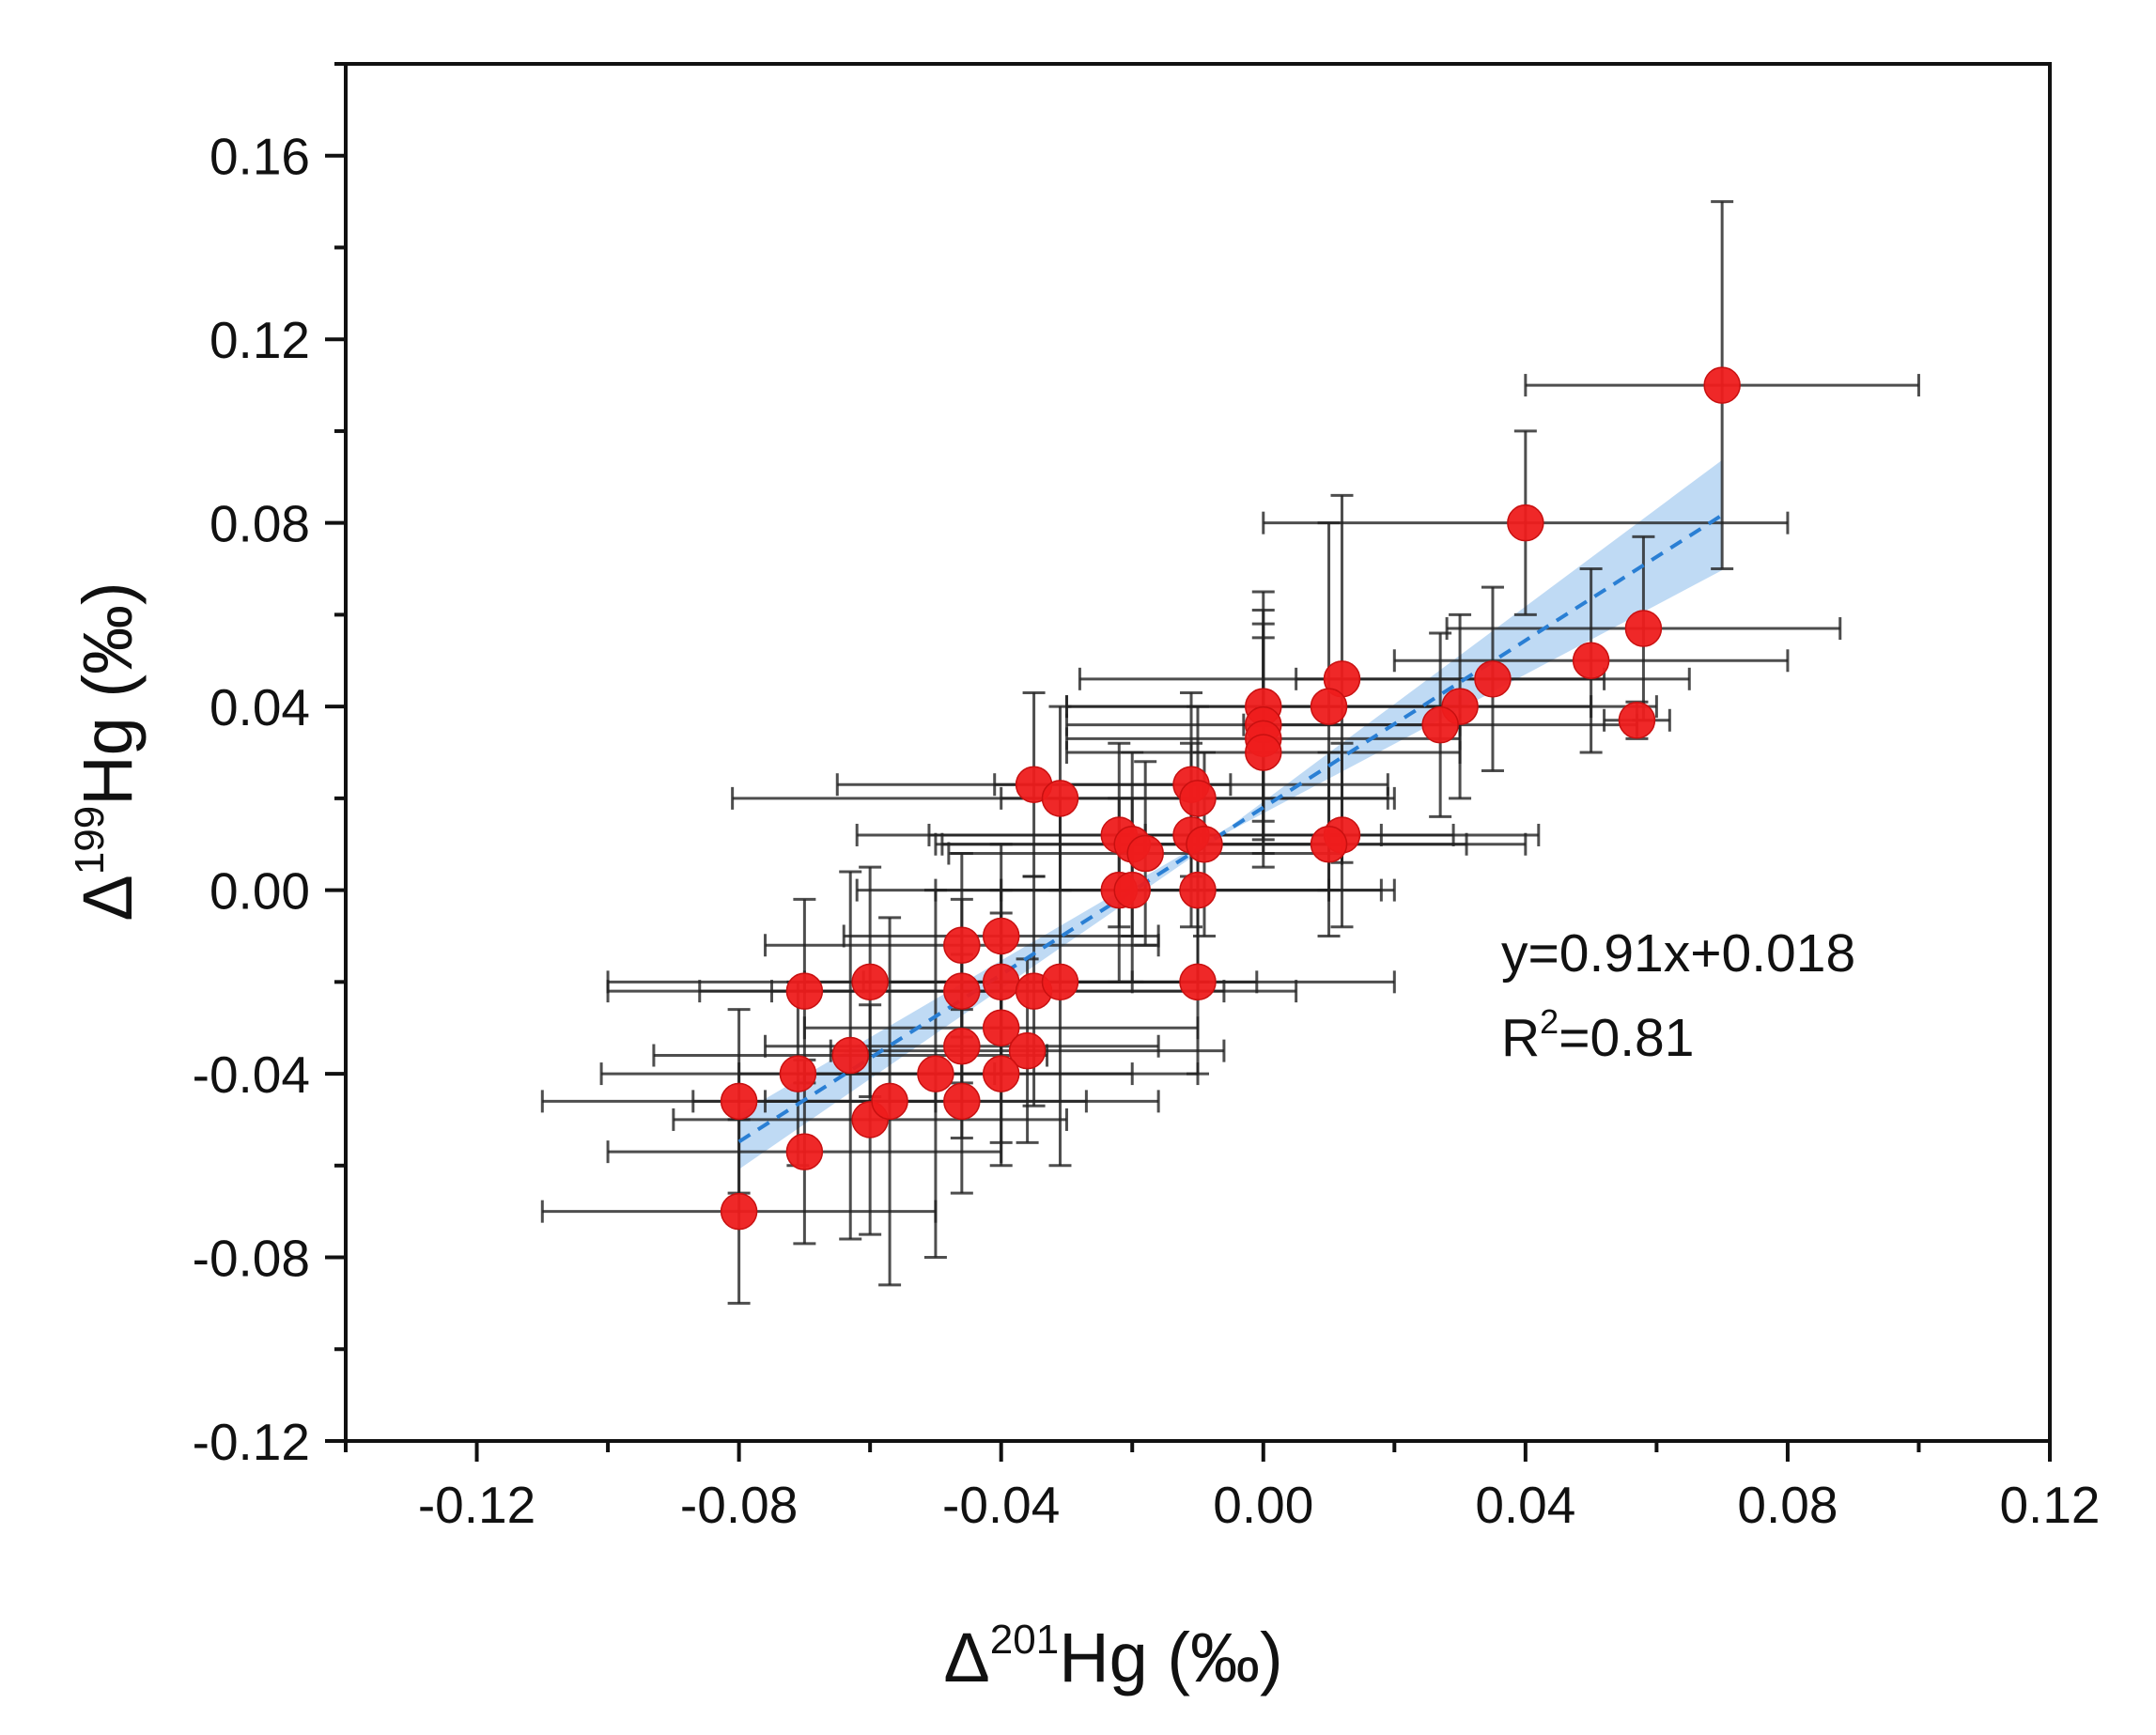 The image size is (2156, 1735). Describe the element at coordinates (1024, 1640) in the screenshot. I see `x-axis-title-sup: 201` at that location.